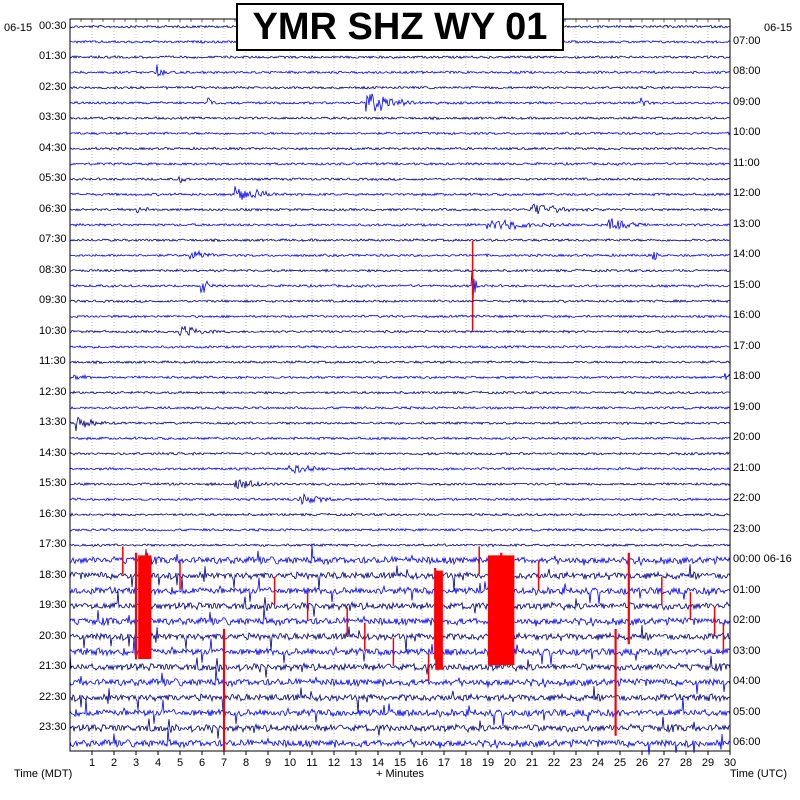  What do you see at coordinates (747, 589) in the screenshot?
I see `right-time-label: 01:00` at bounding box center [747, 589].